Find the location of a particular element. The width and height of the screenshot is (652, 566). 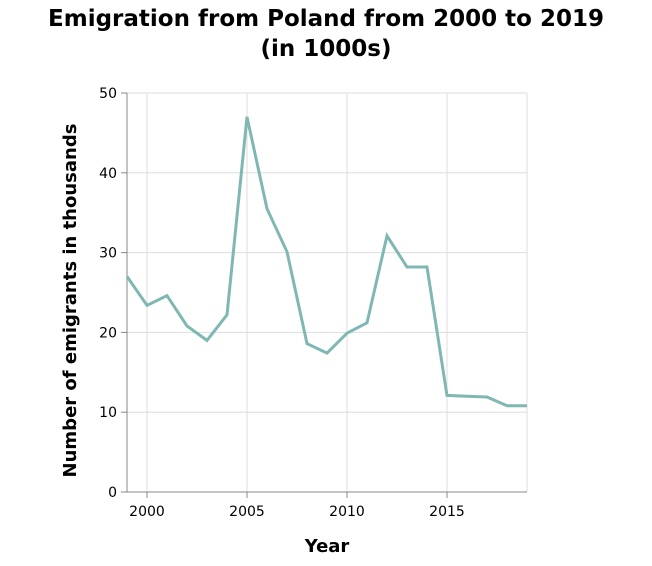

y-tick-label: 10 is located at coordinates (108, 413).